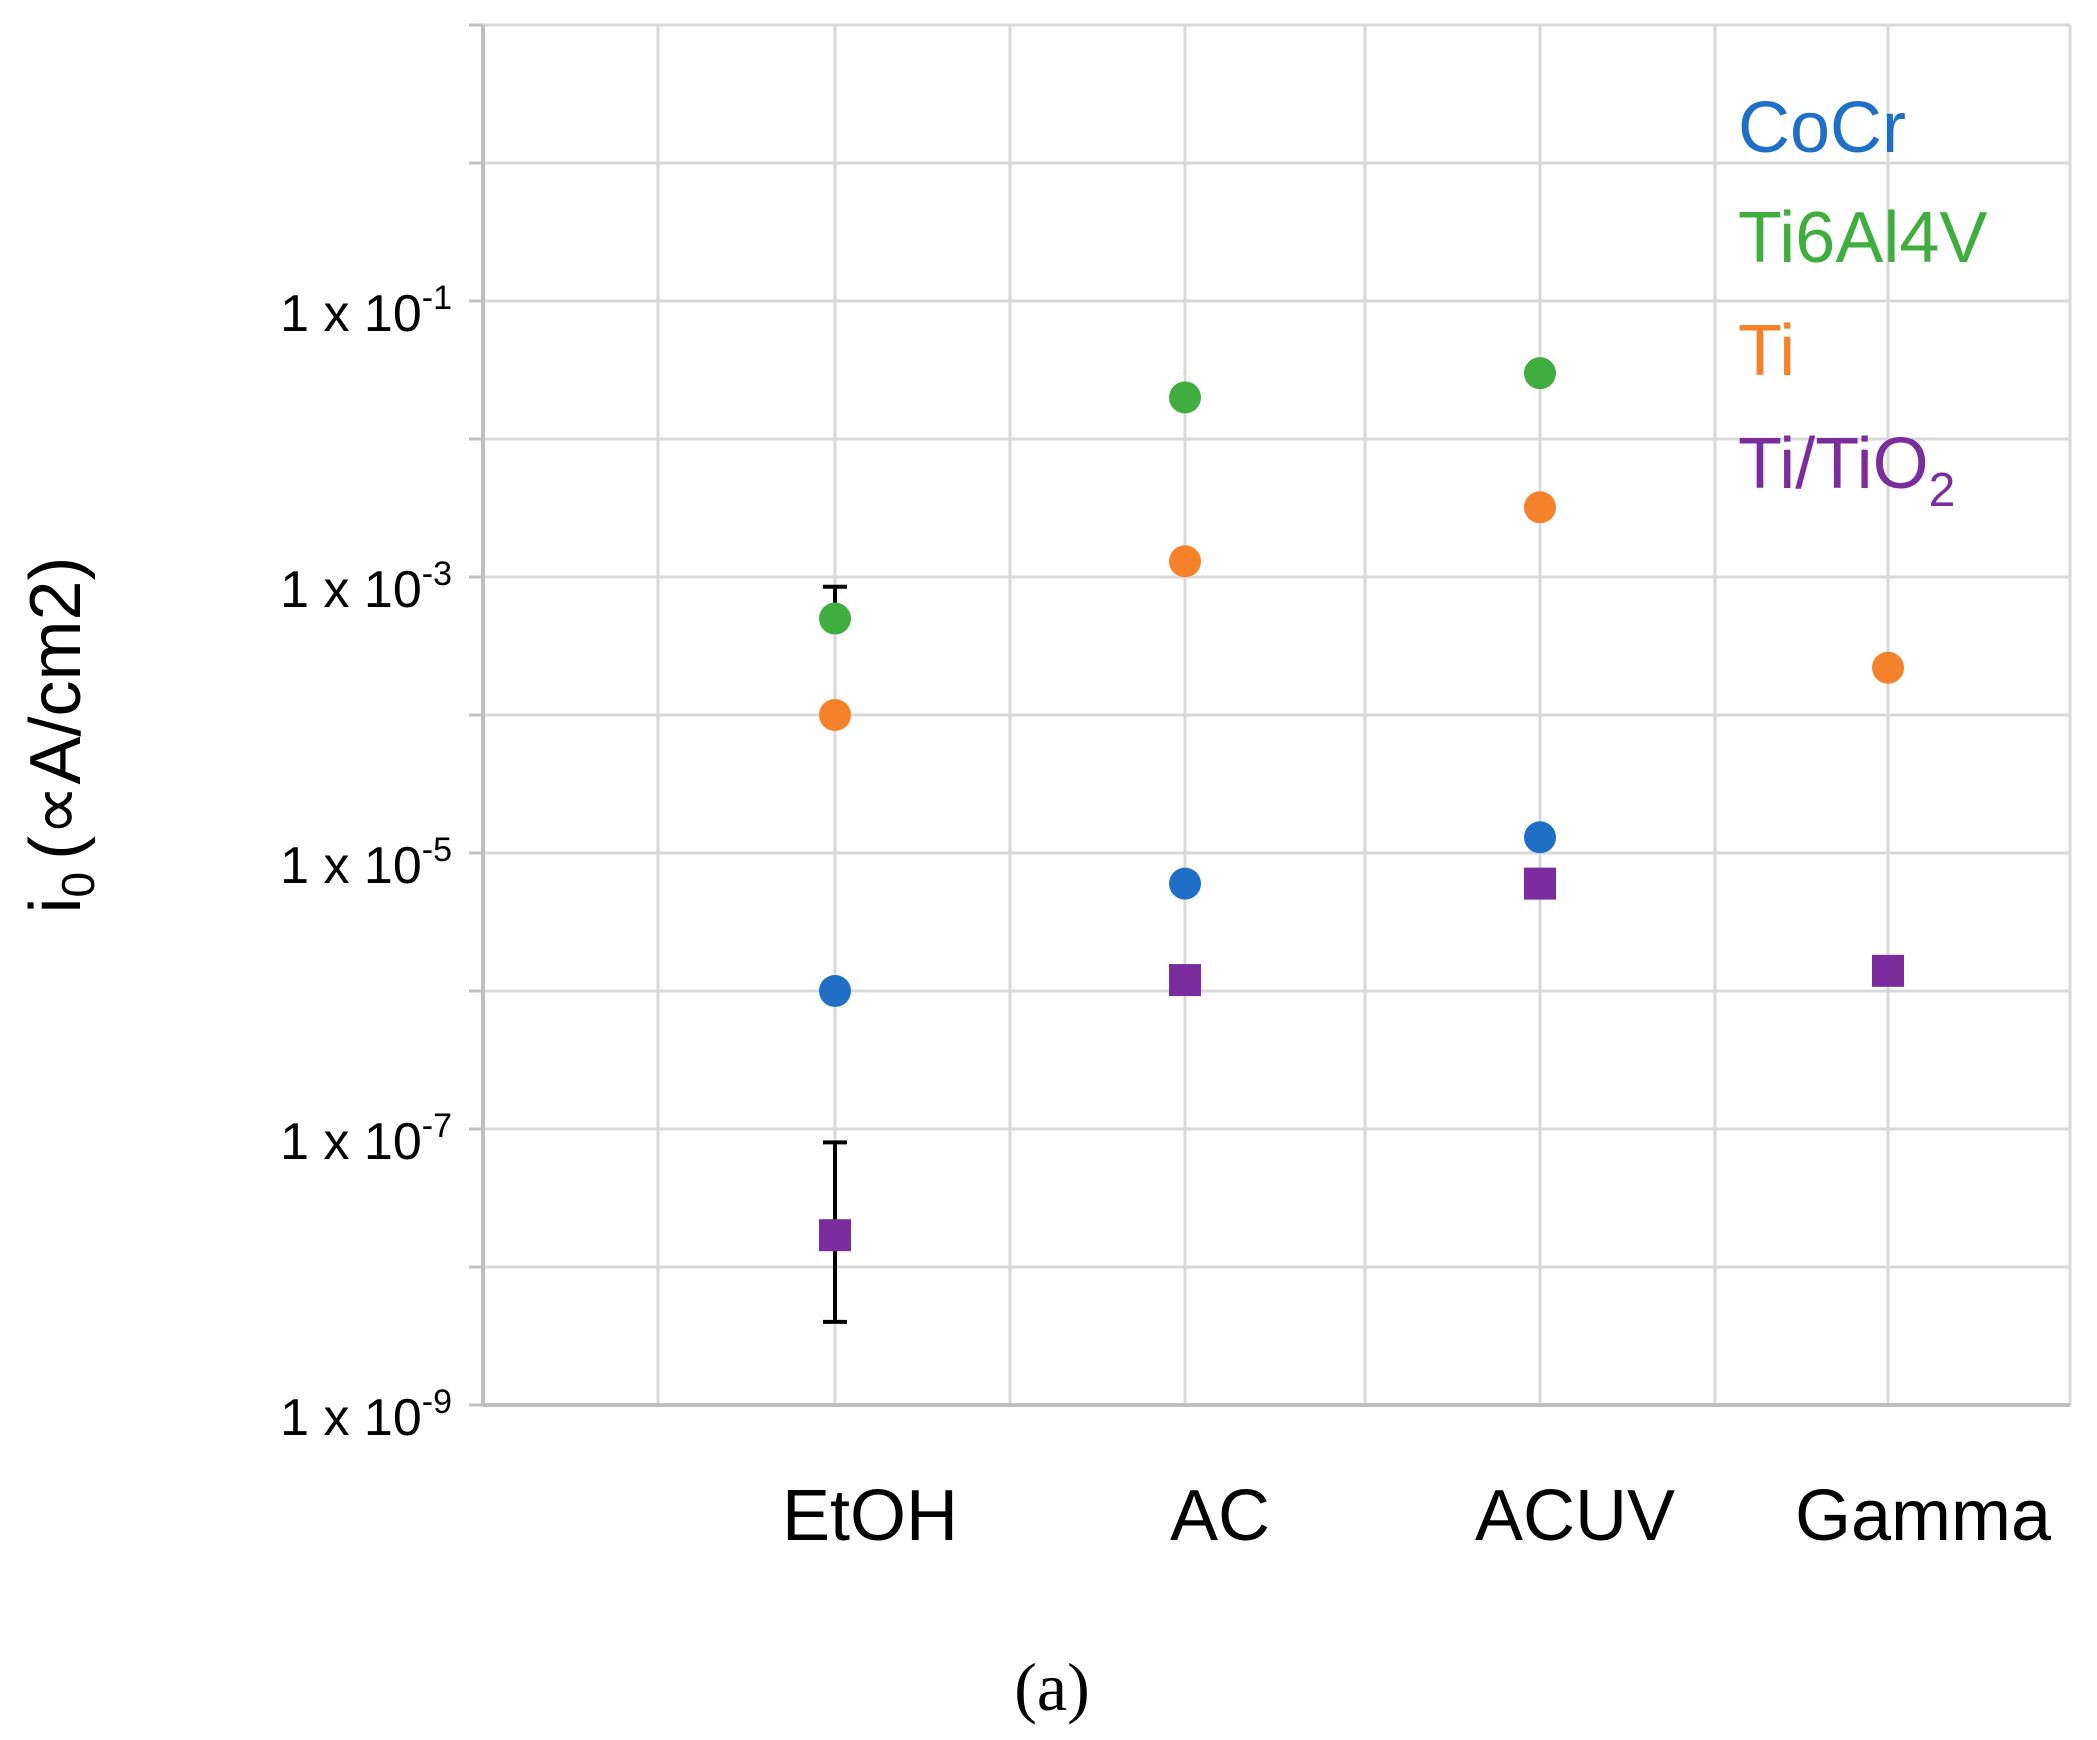  I want to click on legend-entry-label: CoCr, so click(1822, 128).